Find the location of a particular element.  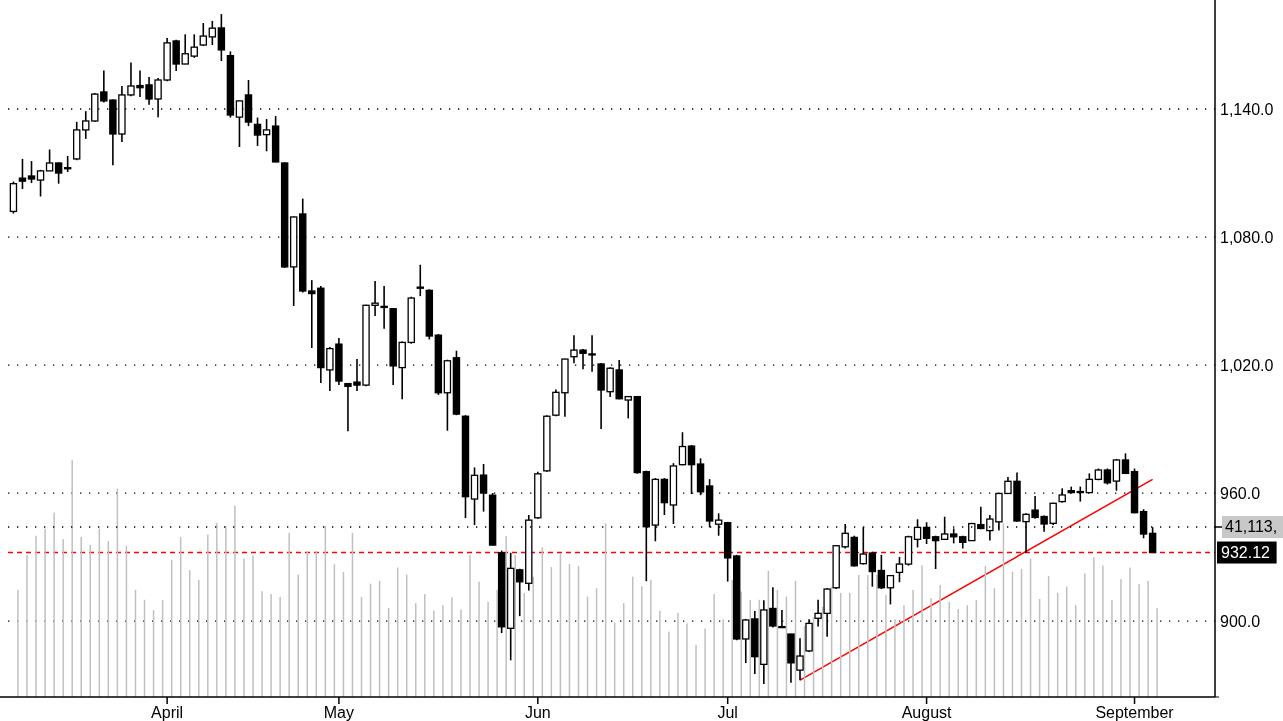

y-tick-label: 1,140.0 is located at coordinates (1247, 109).